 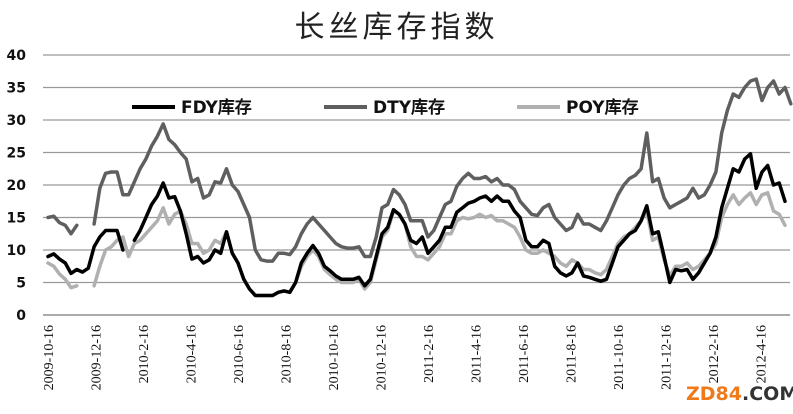 What do you see at coordinates (17, 121) in the screenshot?
I see `y-tick-label: 30` at bounding box center [17, 121].